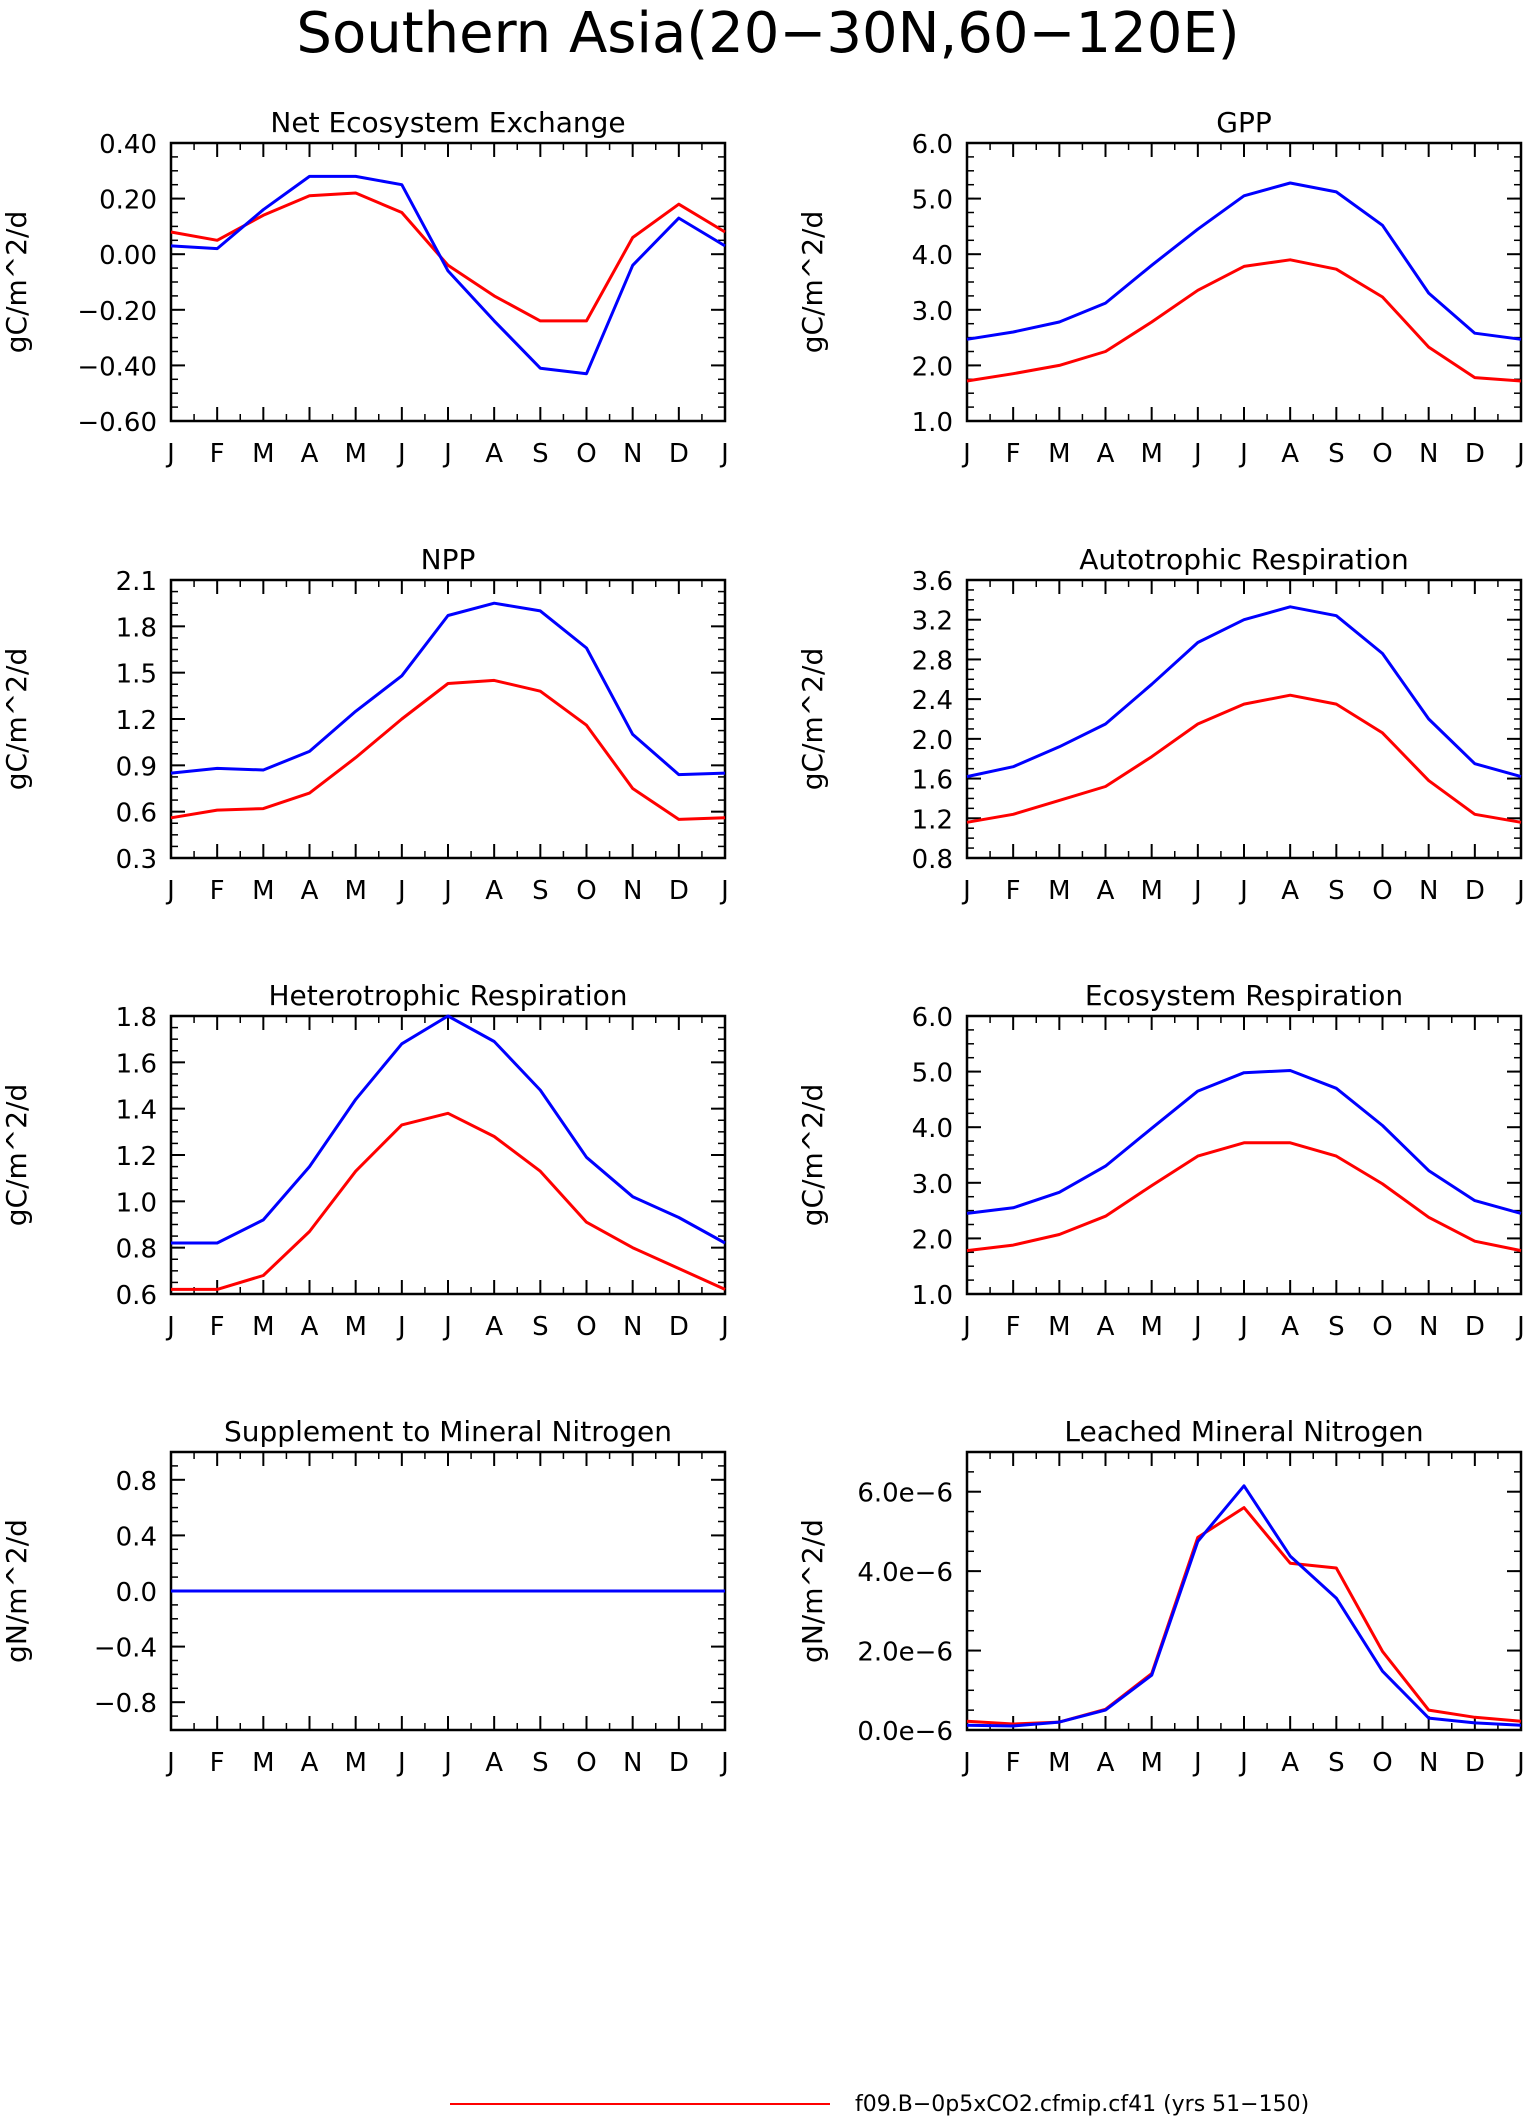 This screenshot has width=1537, height=2119. What do you see at coordinates (1243, 559) in the screenshot?
I see `panel-title: Autotrophic Respiration` at bounding box center [1243, 559].